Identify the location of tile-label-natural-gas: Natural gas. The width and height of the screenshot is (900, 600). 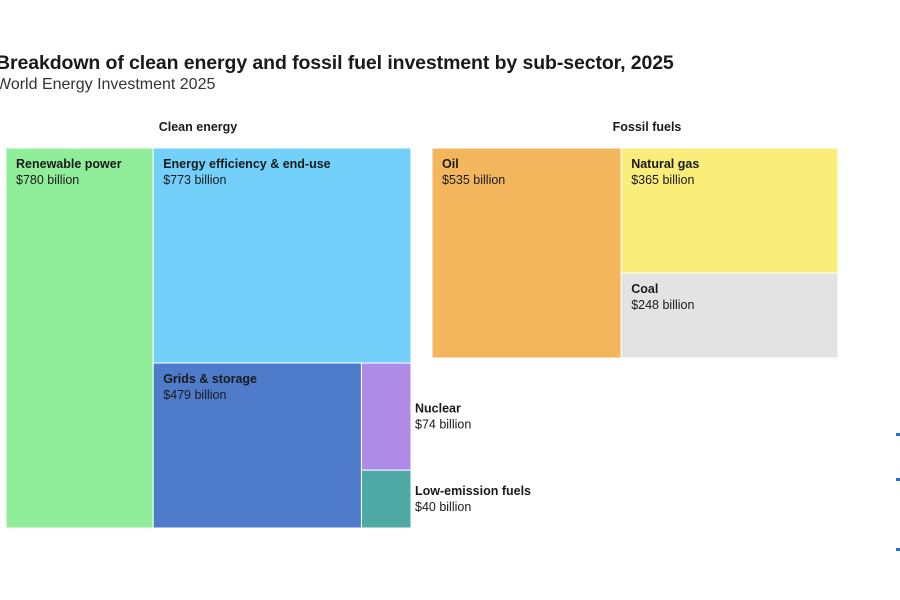
(665, 164).